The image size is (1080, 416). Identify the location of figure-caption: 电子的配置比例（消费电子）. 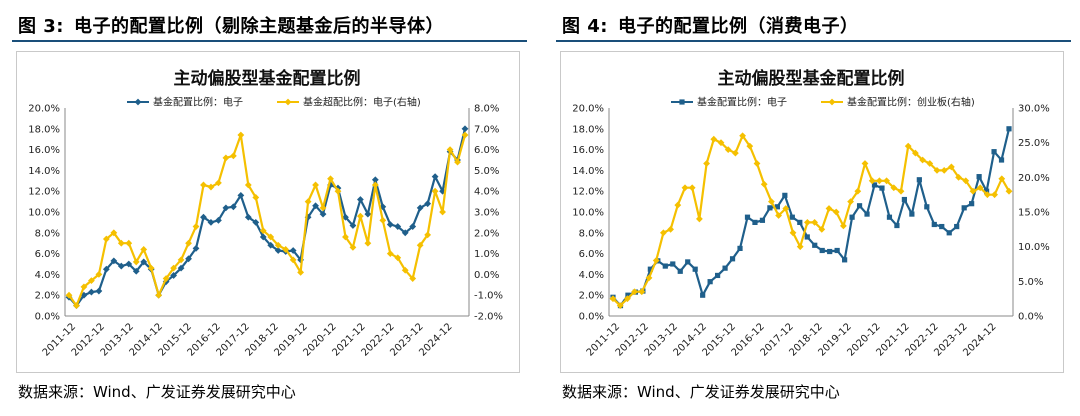
(738, 26).